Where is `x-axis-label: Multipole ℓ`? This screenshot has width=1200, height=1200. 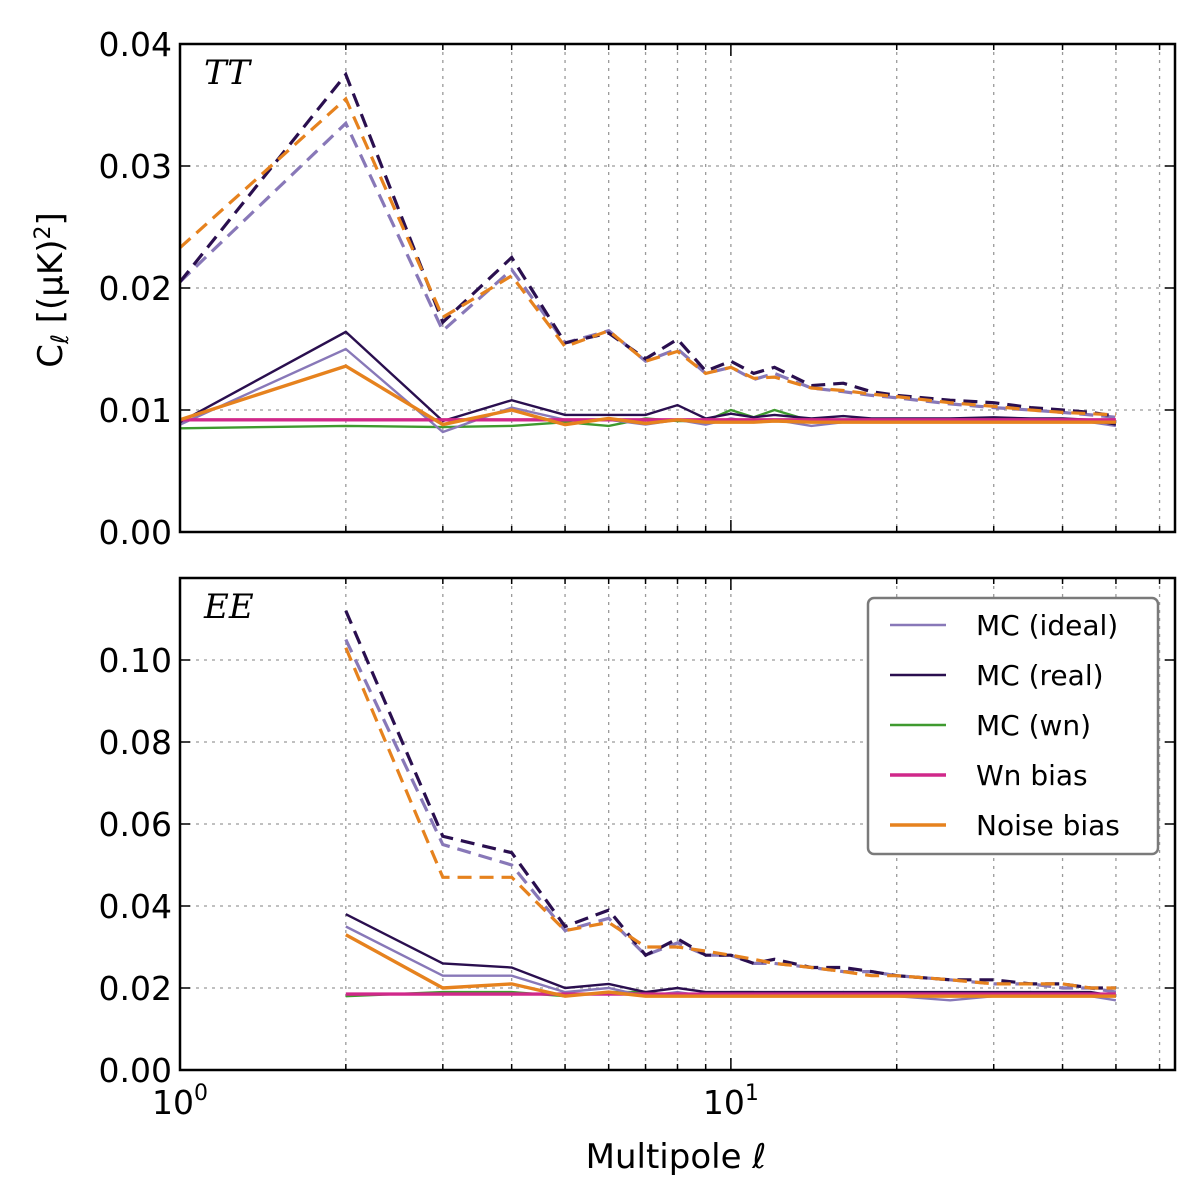
x-axis-label: Multipole ℓ is located at coordinates (676, 1157).